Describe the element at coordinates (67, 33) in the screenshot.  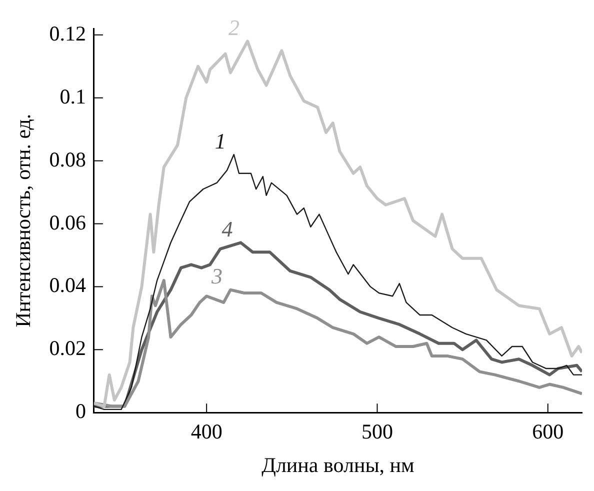
I see `y-tick-label: 0.12` at that location.